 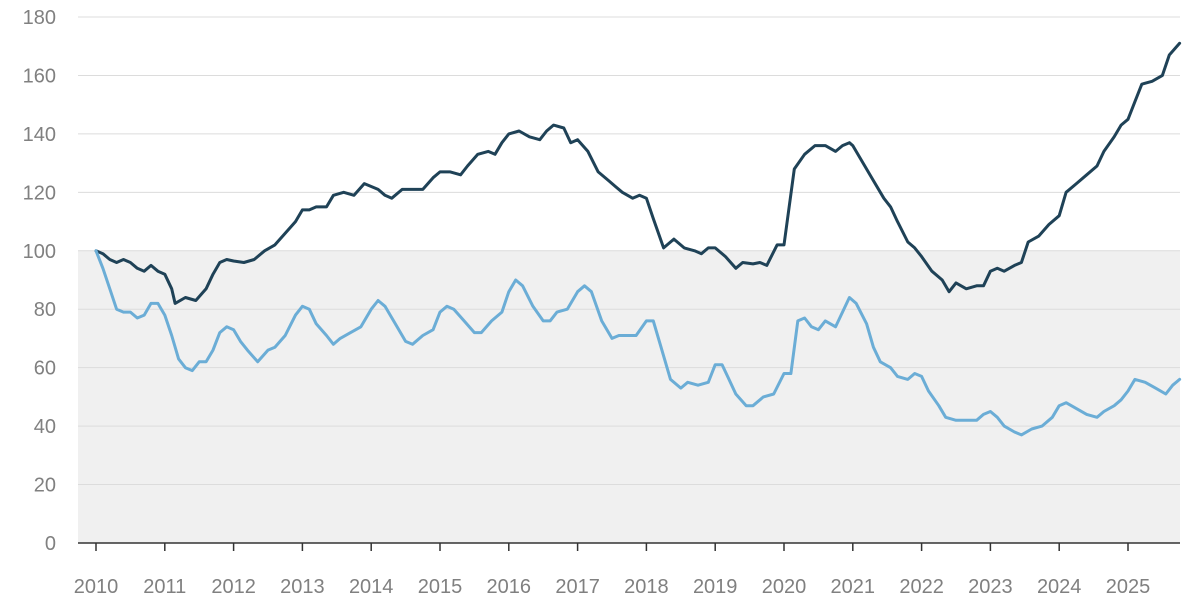 I want to click on x-tick-label-2018: 2018, so click(x=646, y=587).